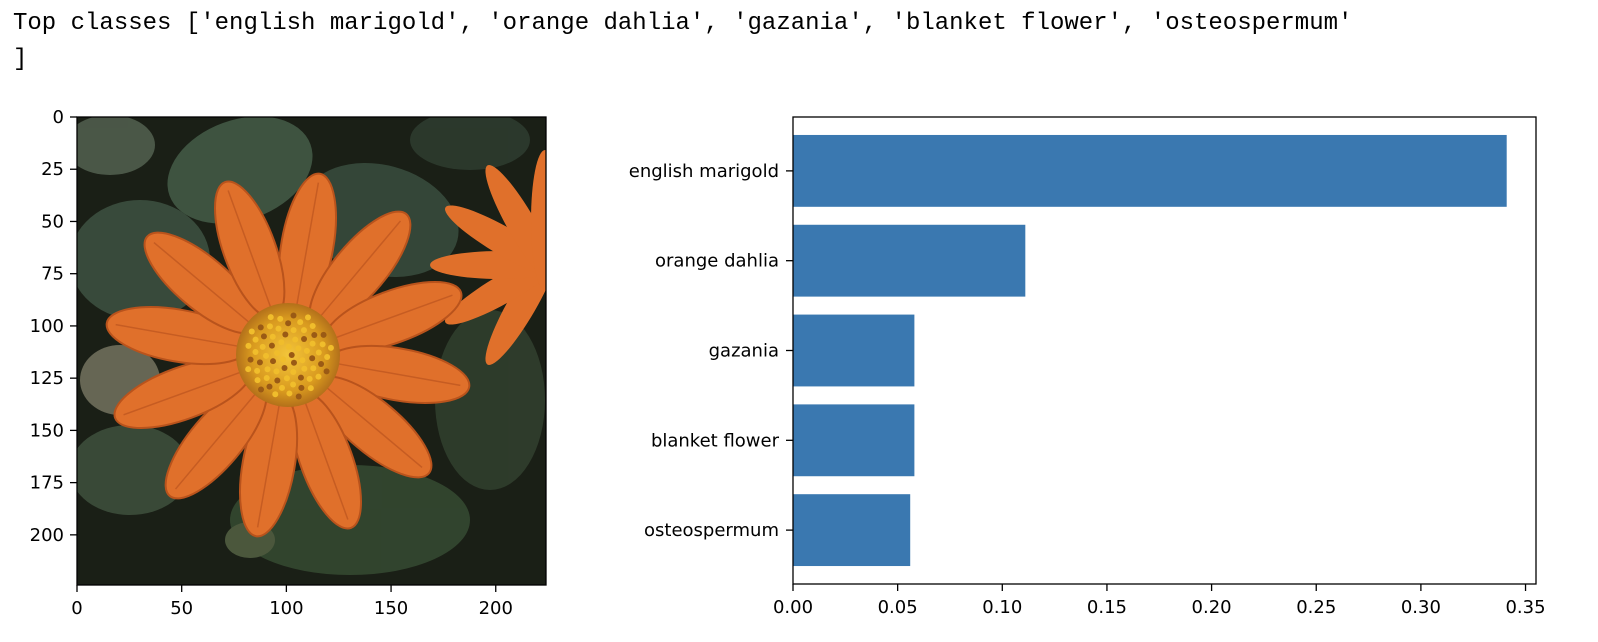 The height and width of the screenshot is (642, 1598). I want to click on y-tick-label: 25, so click(52, 169).